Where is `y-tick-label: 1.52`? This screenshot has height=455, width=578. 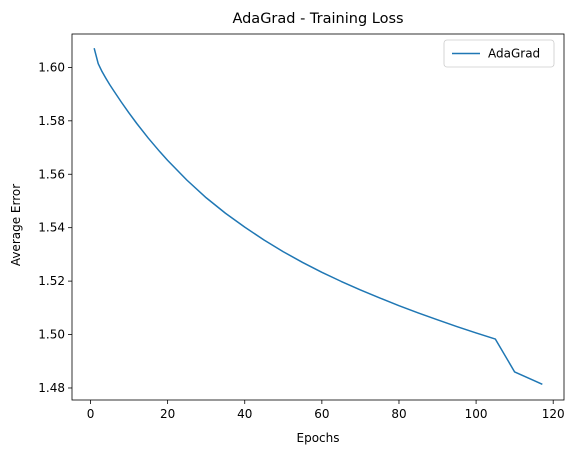 y-tick-label: 1.52 is located at coordinates (51, 281).